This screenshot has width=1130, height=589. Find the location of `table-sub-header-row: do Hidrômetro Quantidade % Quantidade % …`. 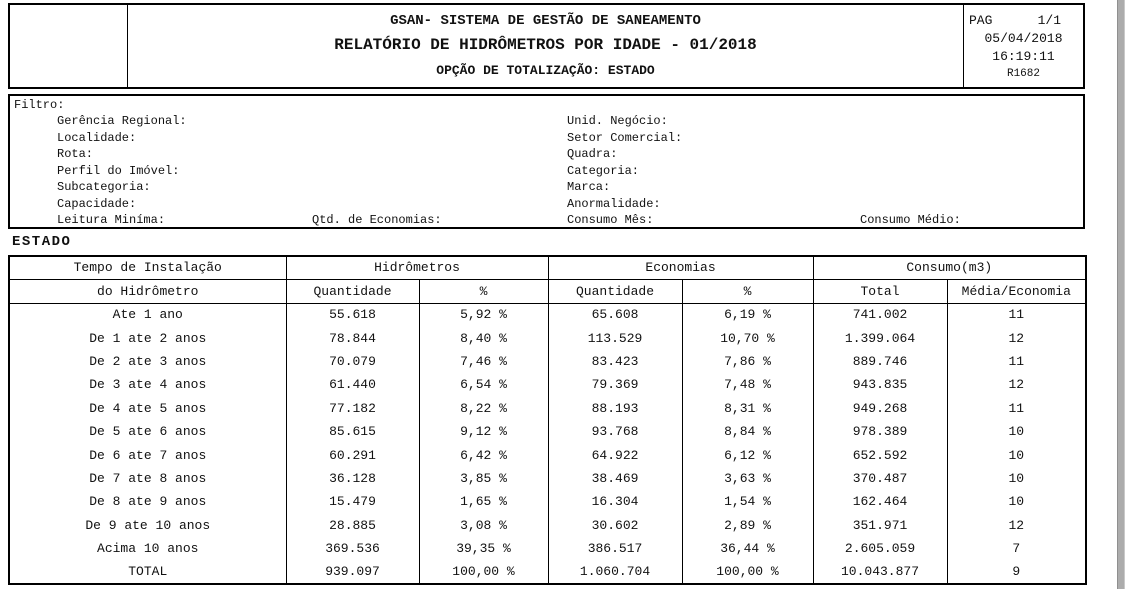

table-sub-header-row: do Hidrômetro Quantidade % Quantidade % … is located at coordinates (547, 291).